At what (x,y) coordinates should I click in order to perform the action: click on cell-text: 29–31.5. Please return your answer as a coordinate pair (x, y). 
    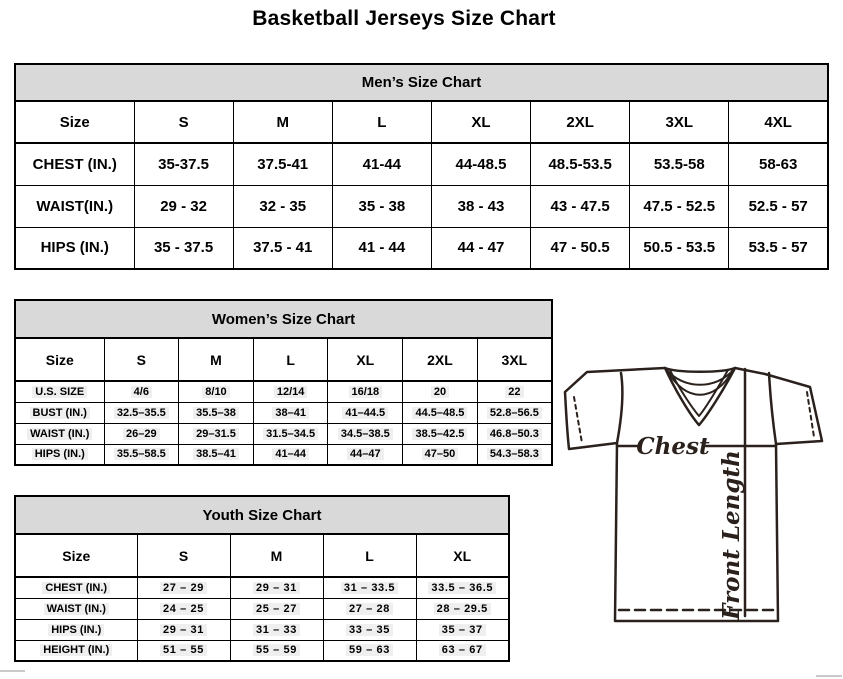
    Looking at the image, I should click on (216, 433).